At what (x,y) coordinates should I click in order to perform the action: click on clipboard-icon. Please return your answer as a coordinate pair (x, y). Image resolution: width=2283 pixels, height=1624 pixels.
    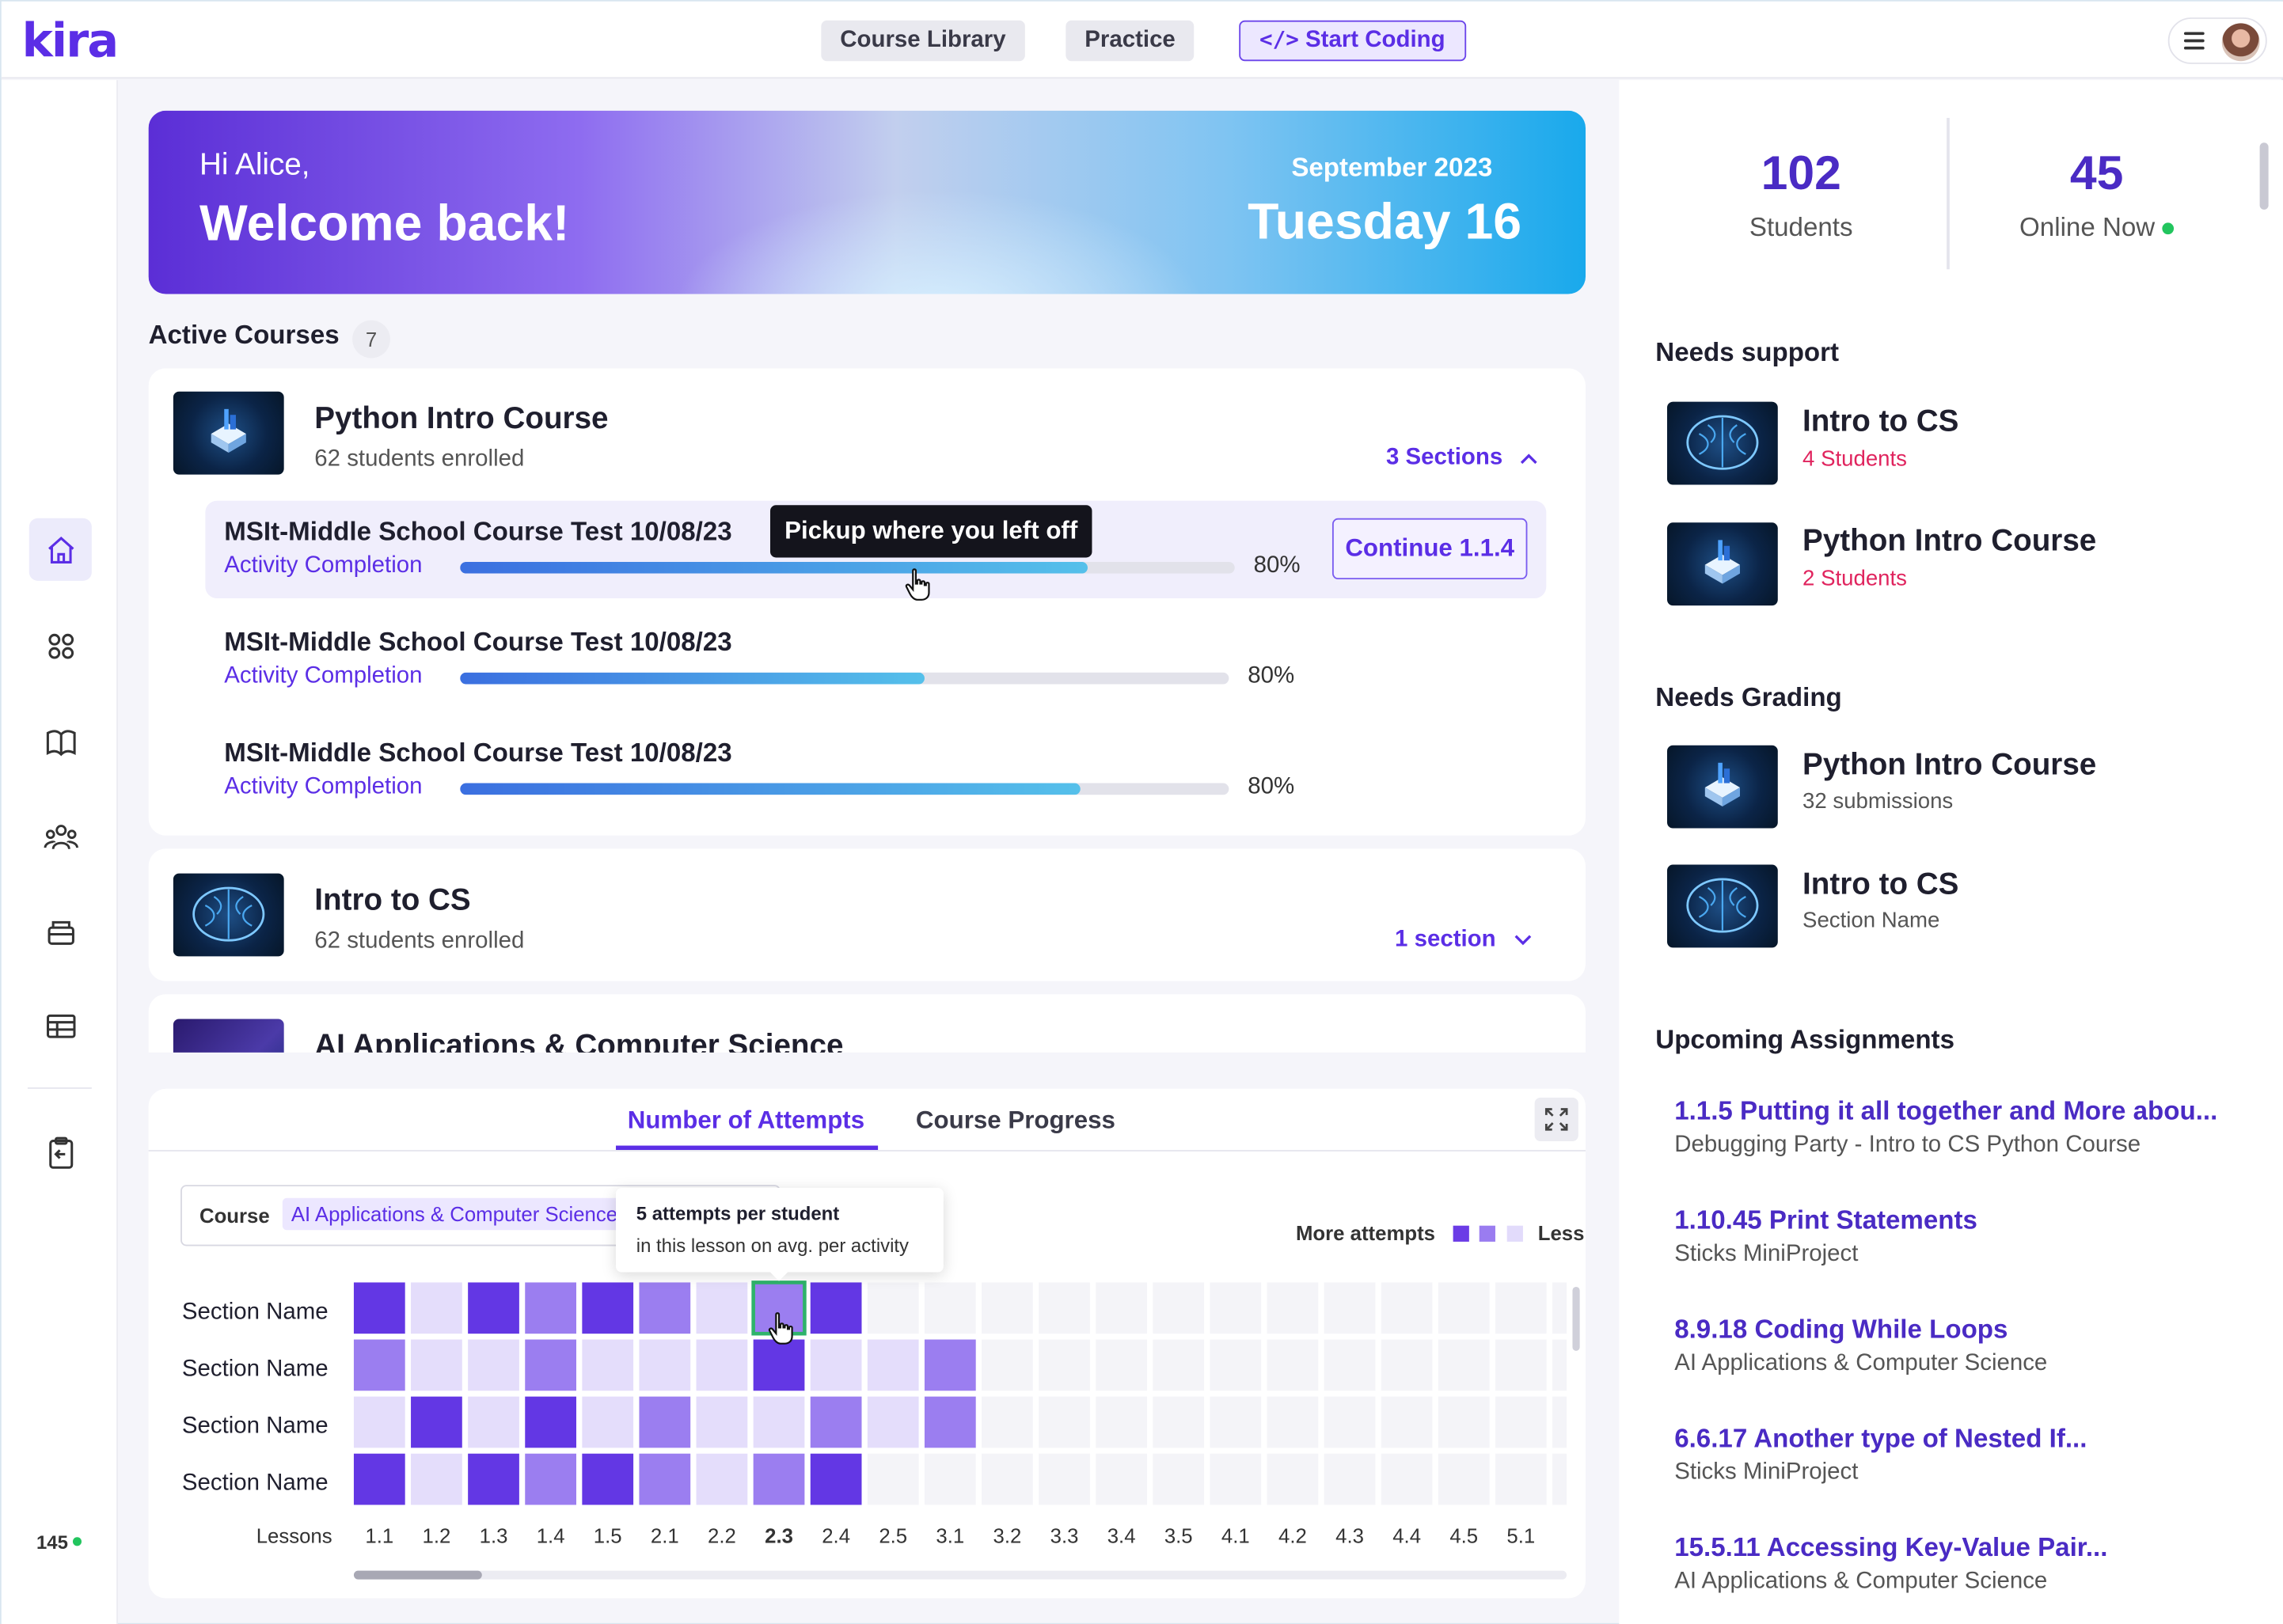
    Looking at the image, I should click on (60, 1152).